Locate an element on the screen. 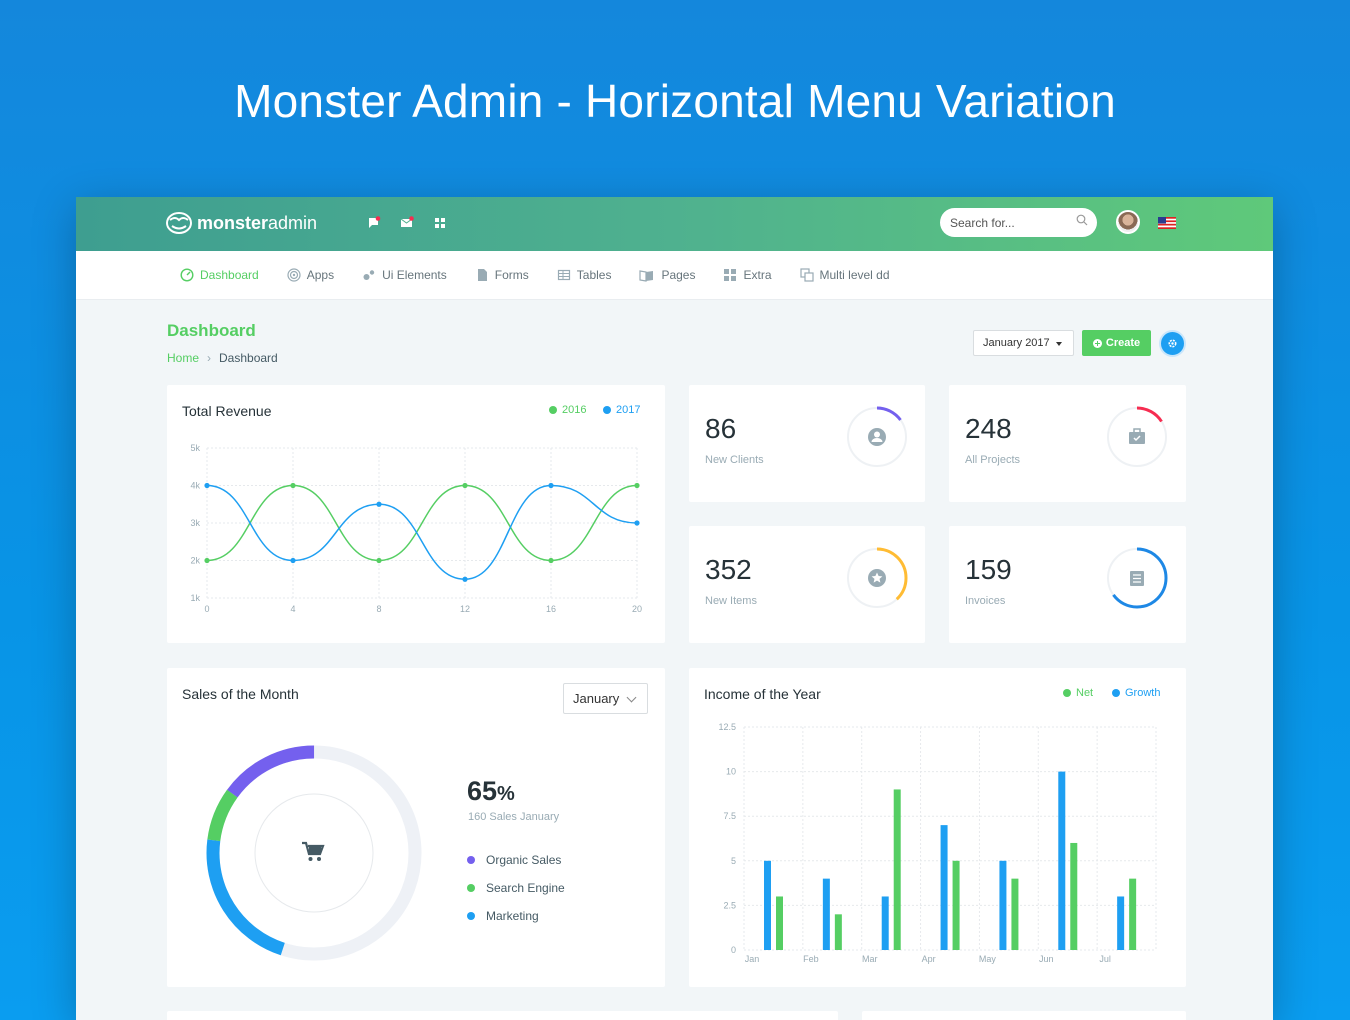  settings-button is located at coordinates (1172, 343).